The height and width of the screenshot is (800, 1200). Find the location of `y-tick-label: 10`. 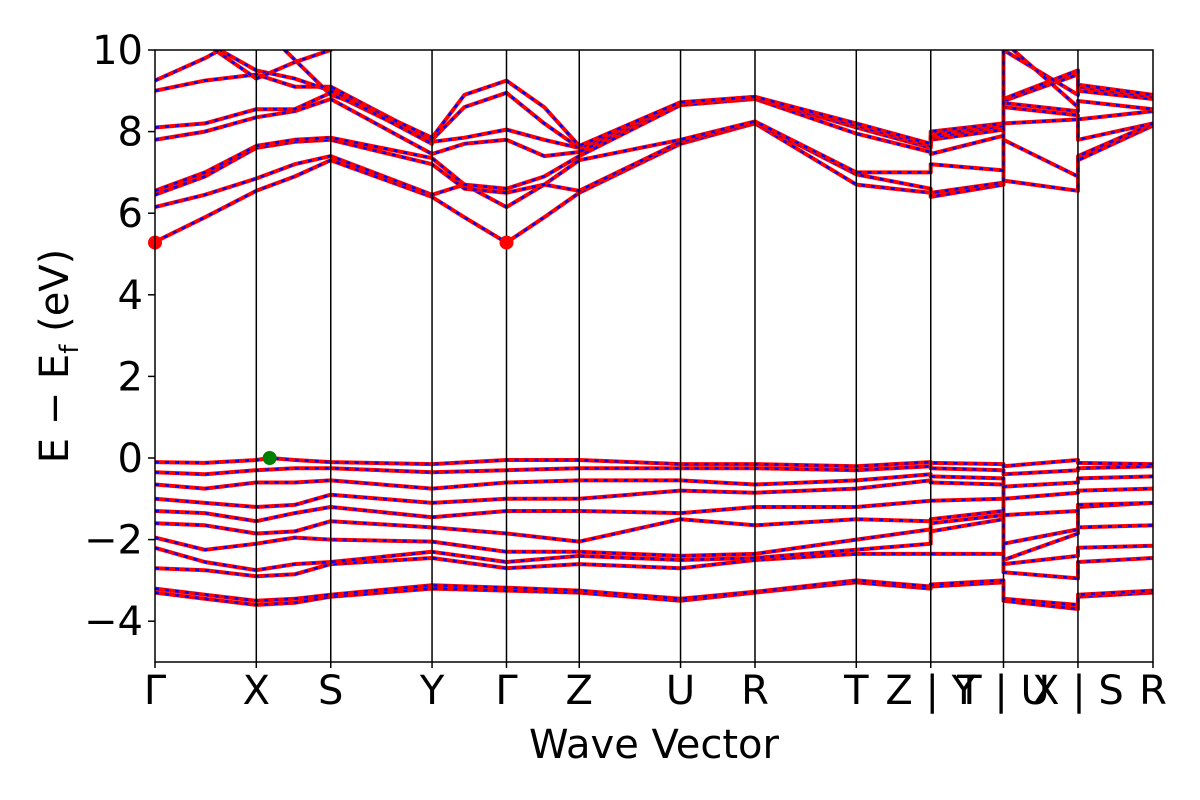

y-tick-label: 10 is located at coordinates (117, 51).